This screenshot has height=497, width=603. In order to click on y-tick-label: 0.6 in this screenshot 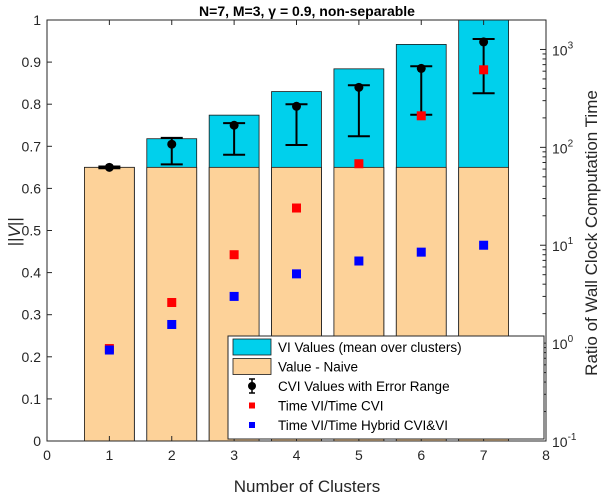, I will do `click(32, 188)`.